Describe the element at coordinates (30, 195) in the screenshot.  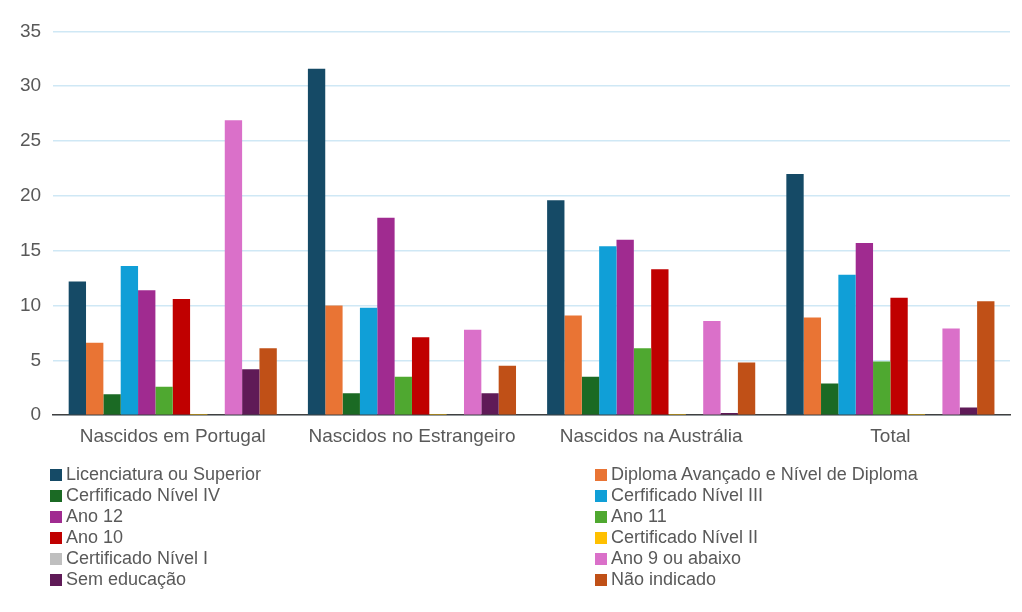
I see `y-tick-label: 20` at that location.